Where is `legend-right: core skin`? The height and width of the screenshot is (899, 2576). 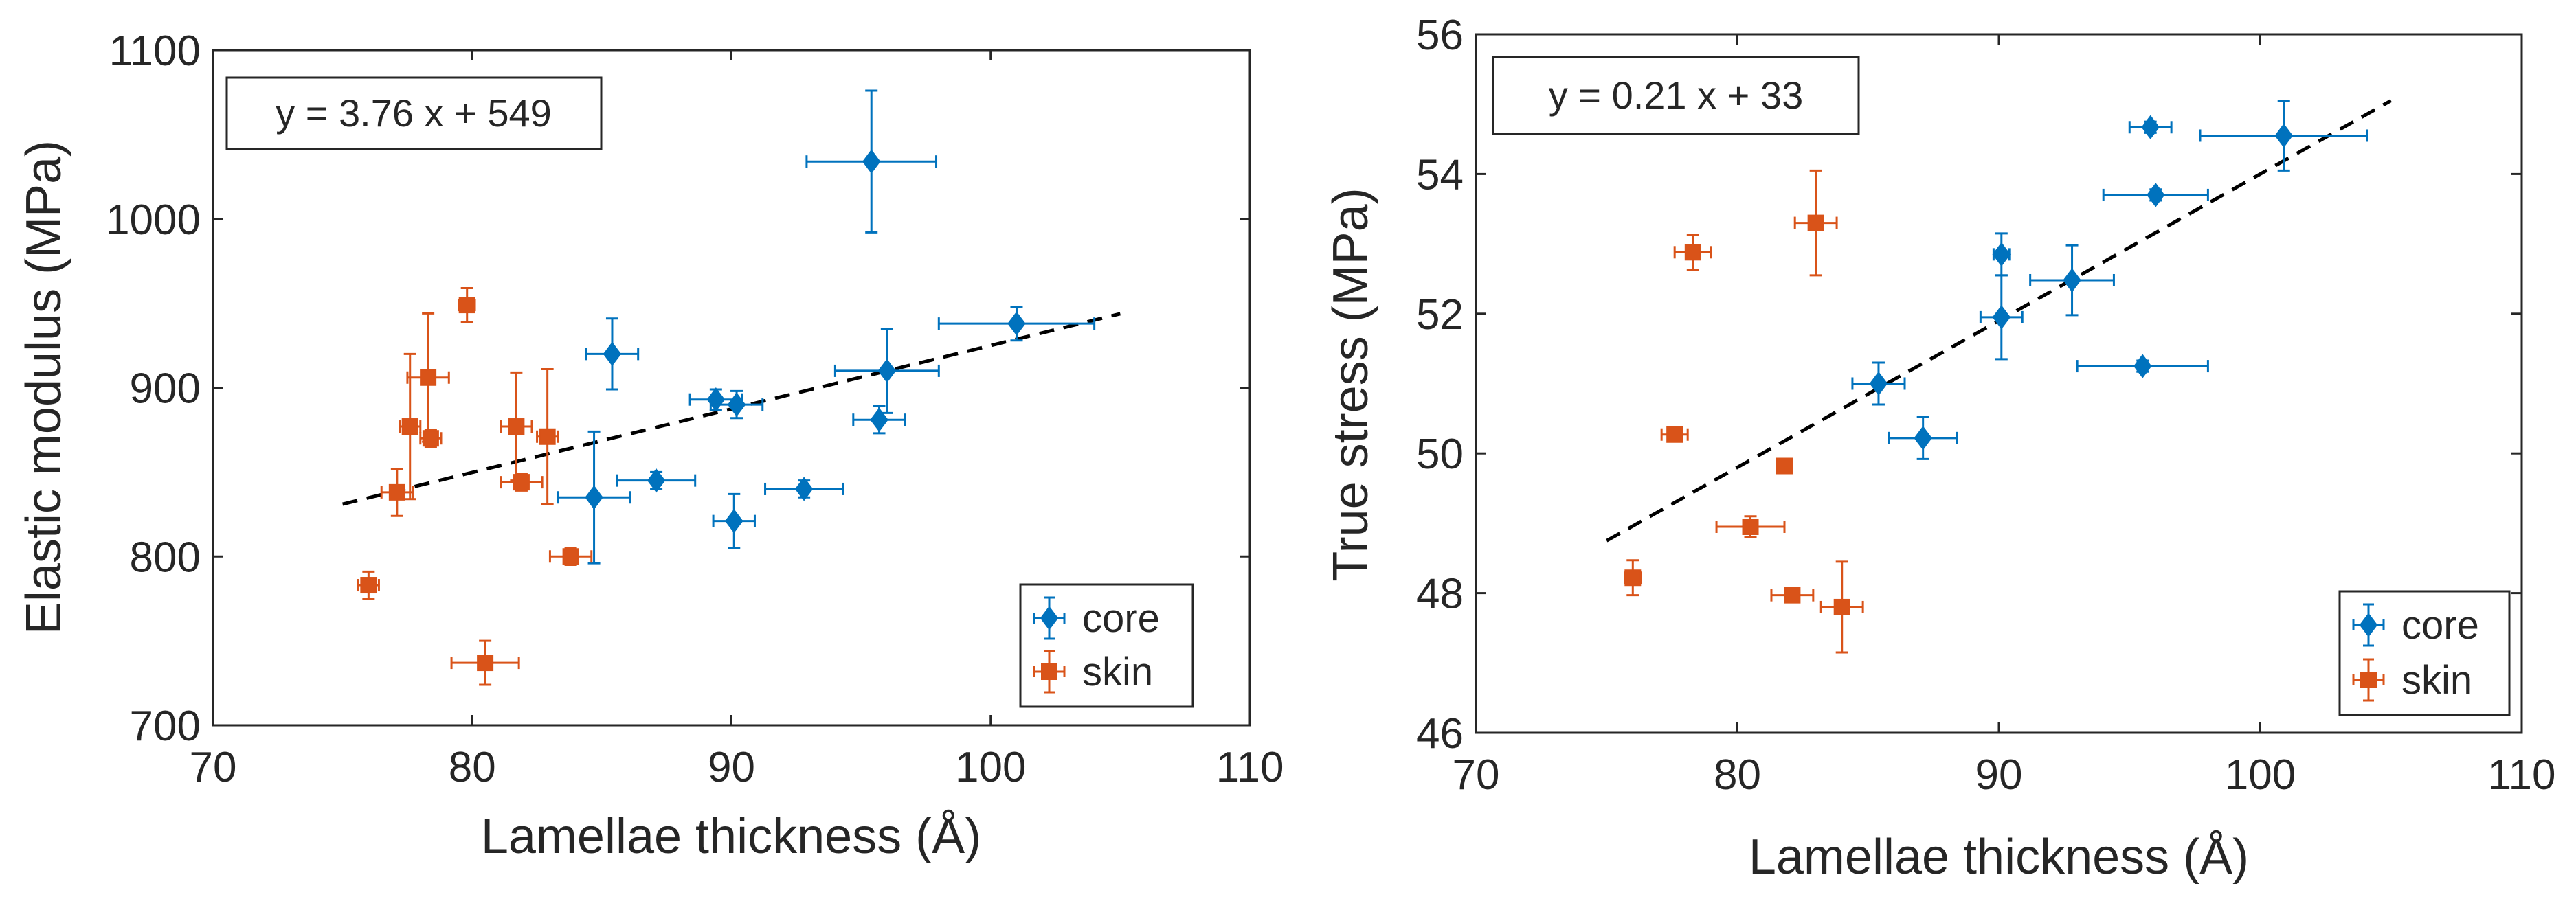 legend-right: core skin is located at coordinates (2424, 653).